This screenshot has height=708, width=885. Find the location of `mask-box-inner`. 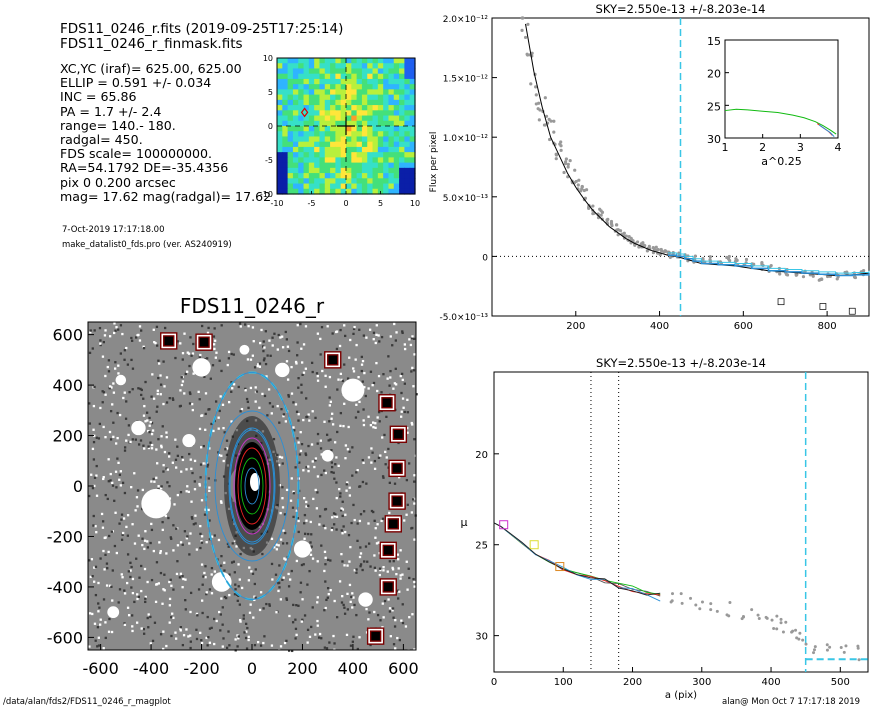

mask-box-inner is located at coordinates (388, 550).